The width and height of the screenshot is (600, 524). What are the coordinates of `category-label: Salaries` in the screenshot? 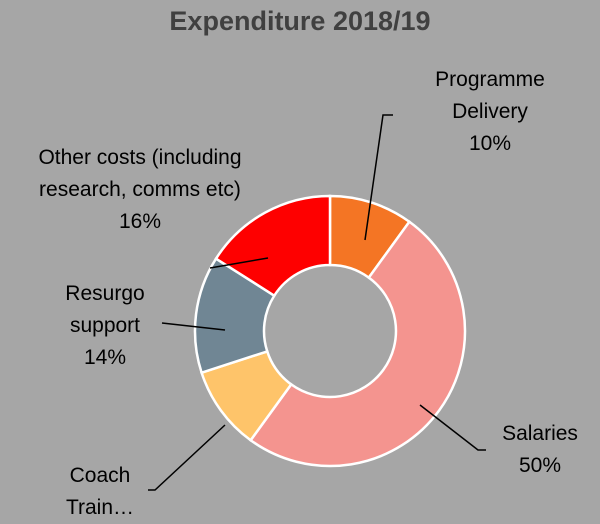 It's located at (540, 433).